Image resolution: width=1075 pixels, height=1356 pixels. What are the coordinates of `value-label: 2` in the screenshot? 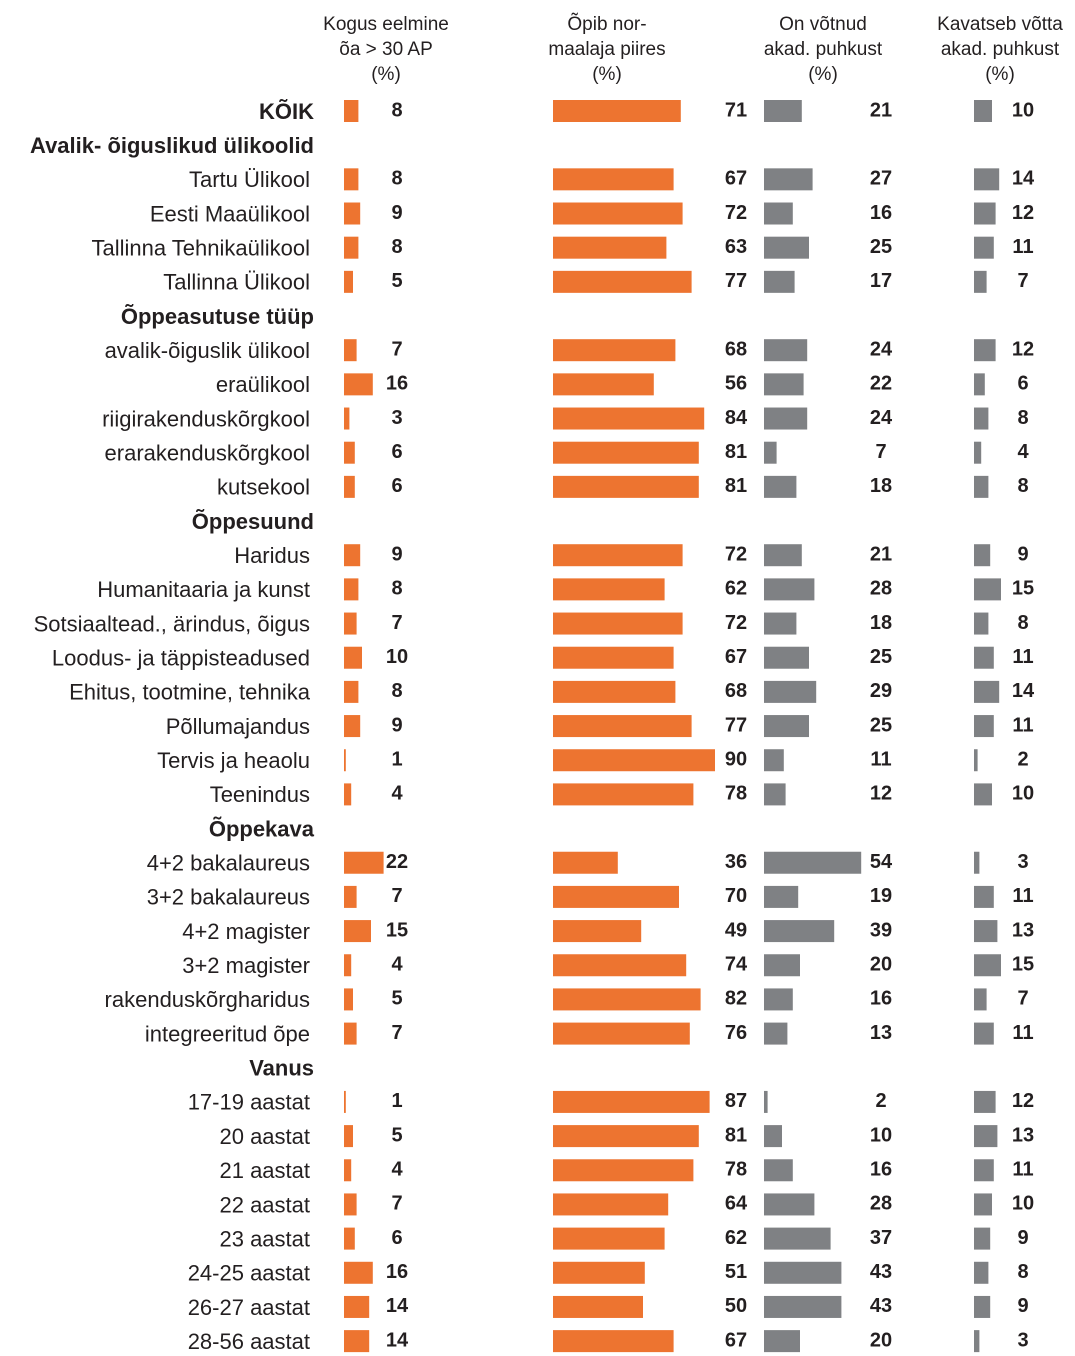 It's located at (1022, 760).